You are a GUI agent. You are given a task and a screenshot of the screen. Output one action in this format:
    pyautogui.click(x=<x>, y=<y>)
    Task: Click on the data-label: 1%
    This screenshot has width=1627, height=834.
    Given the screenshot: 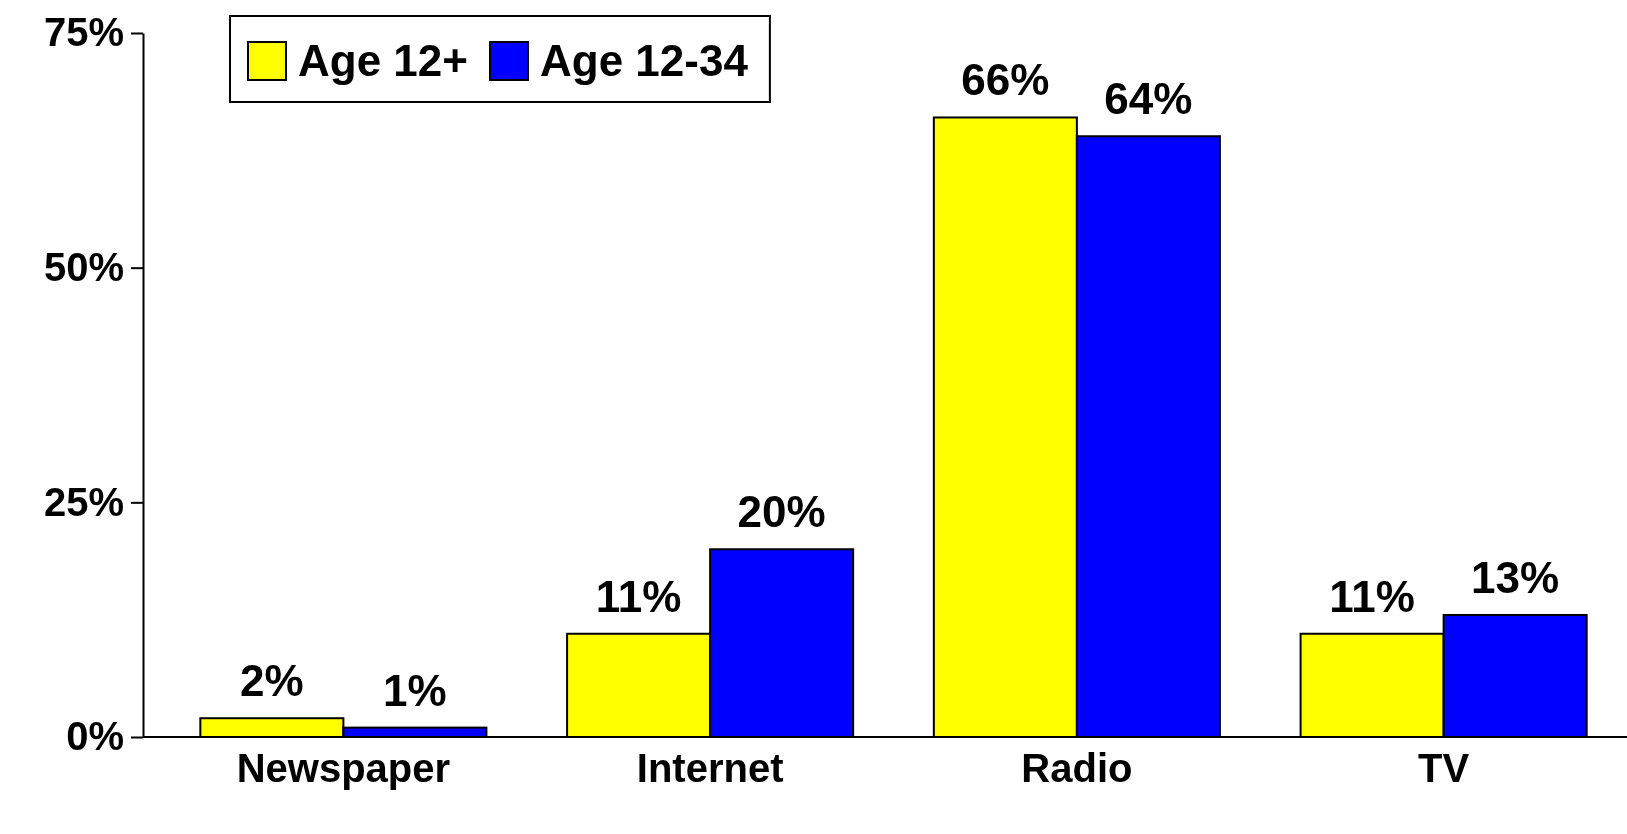 What is the action you would take?
    pyautogui.click(x=415, y=690)
    